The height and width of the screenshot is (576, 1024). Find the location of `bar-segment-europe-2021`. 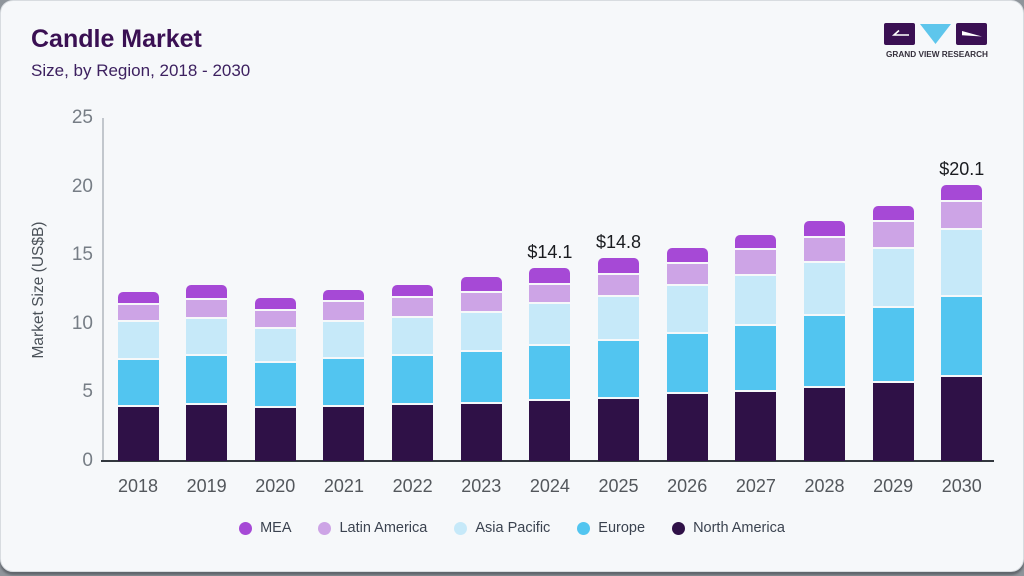

bar-segment-europe-2021 is located at coordinates (344, 380).